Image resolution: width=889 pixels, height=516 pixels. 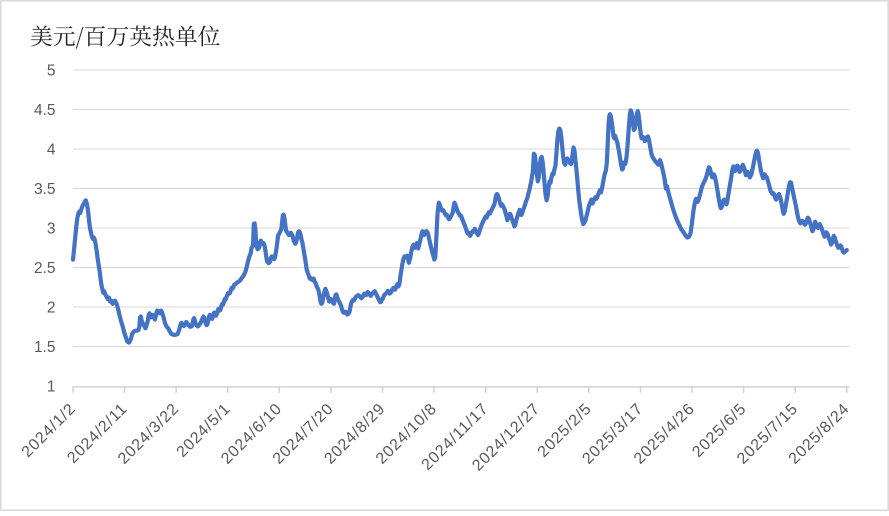 I want to click on svg-text: 1, so click(x=51, y=386).